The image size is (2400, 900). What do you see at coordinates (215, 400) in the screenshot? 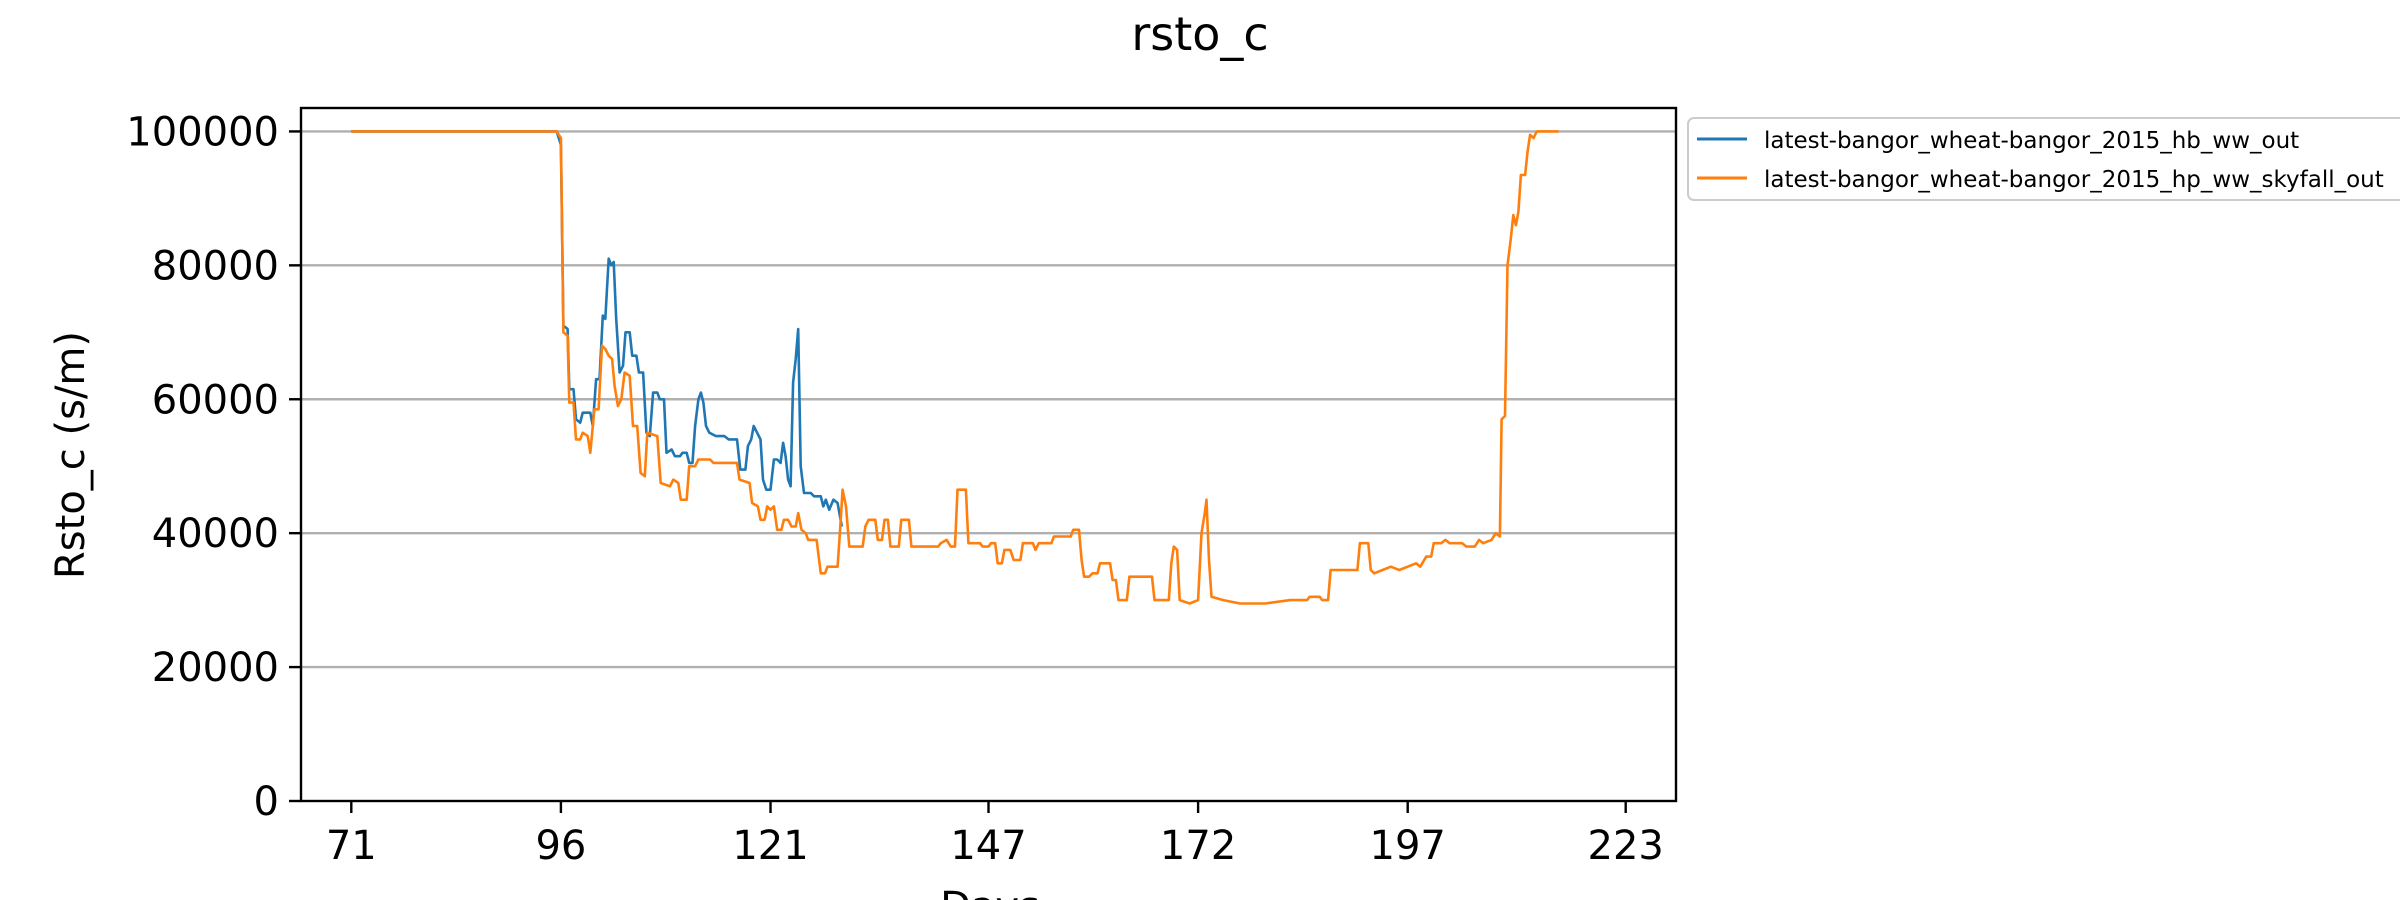
I see `y-tick-label-3: 60000` at bounding box center [215, 400].